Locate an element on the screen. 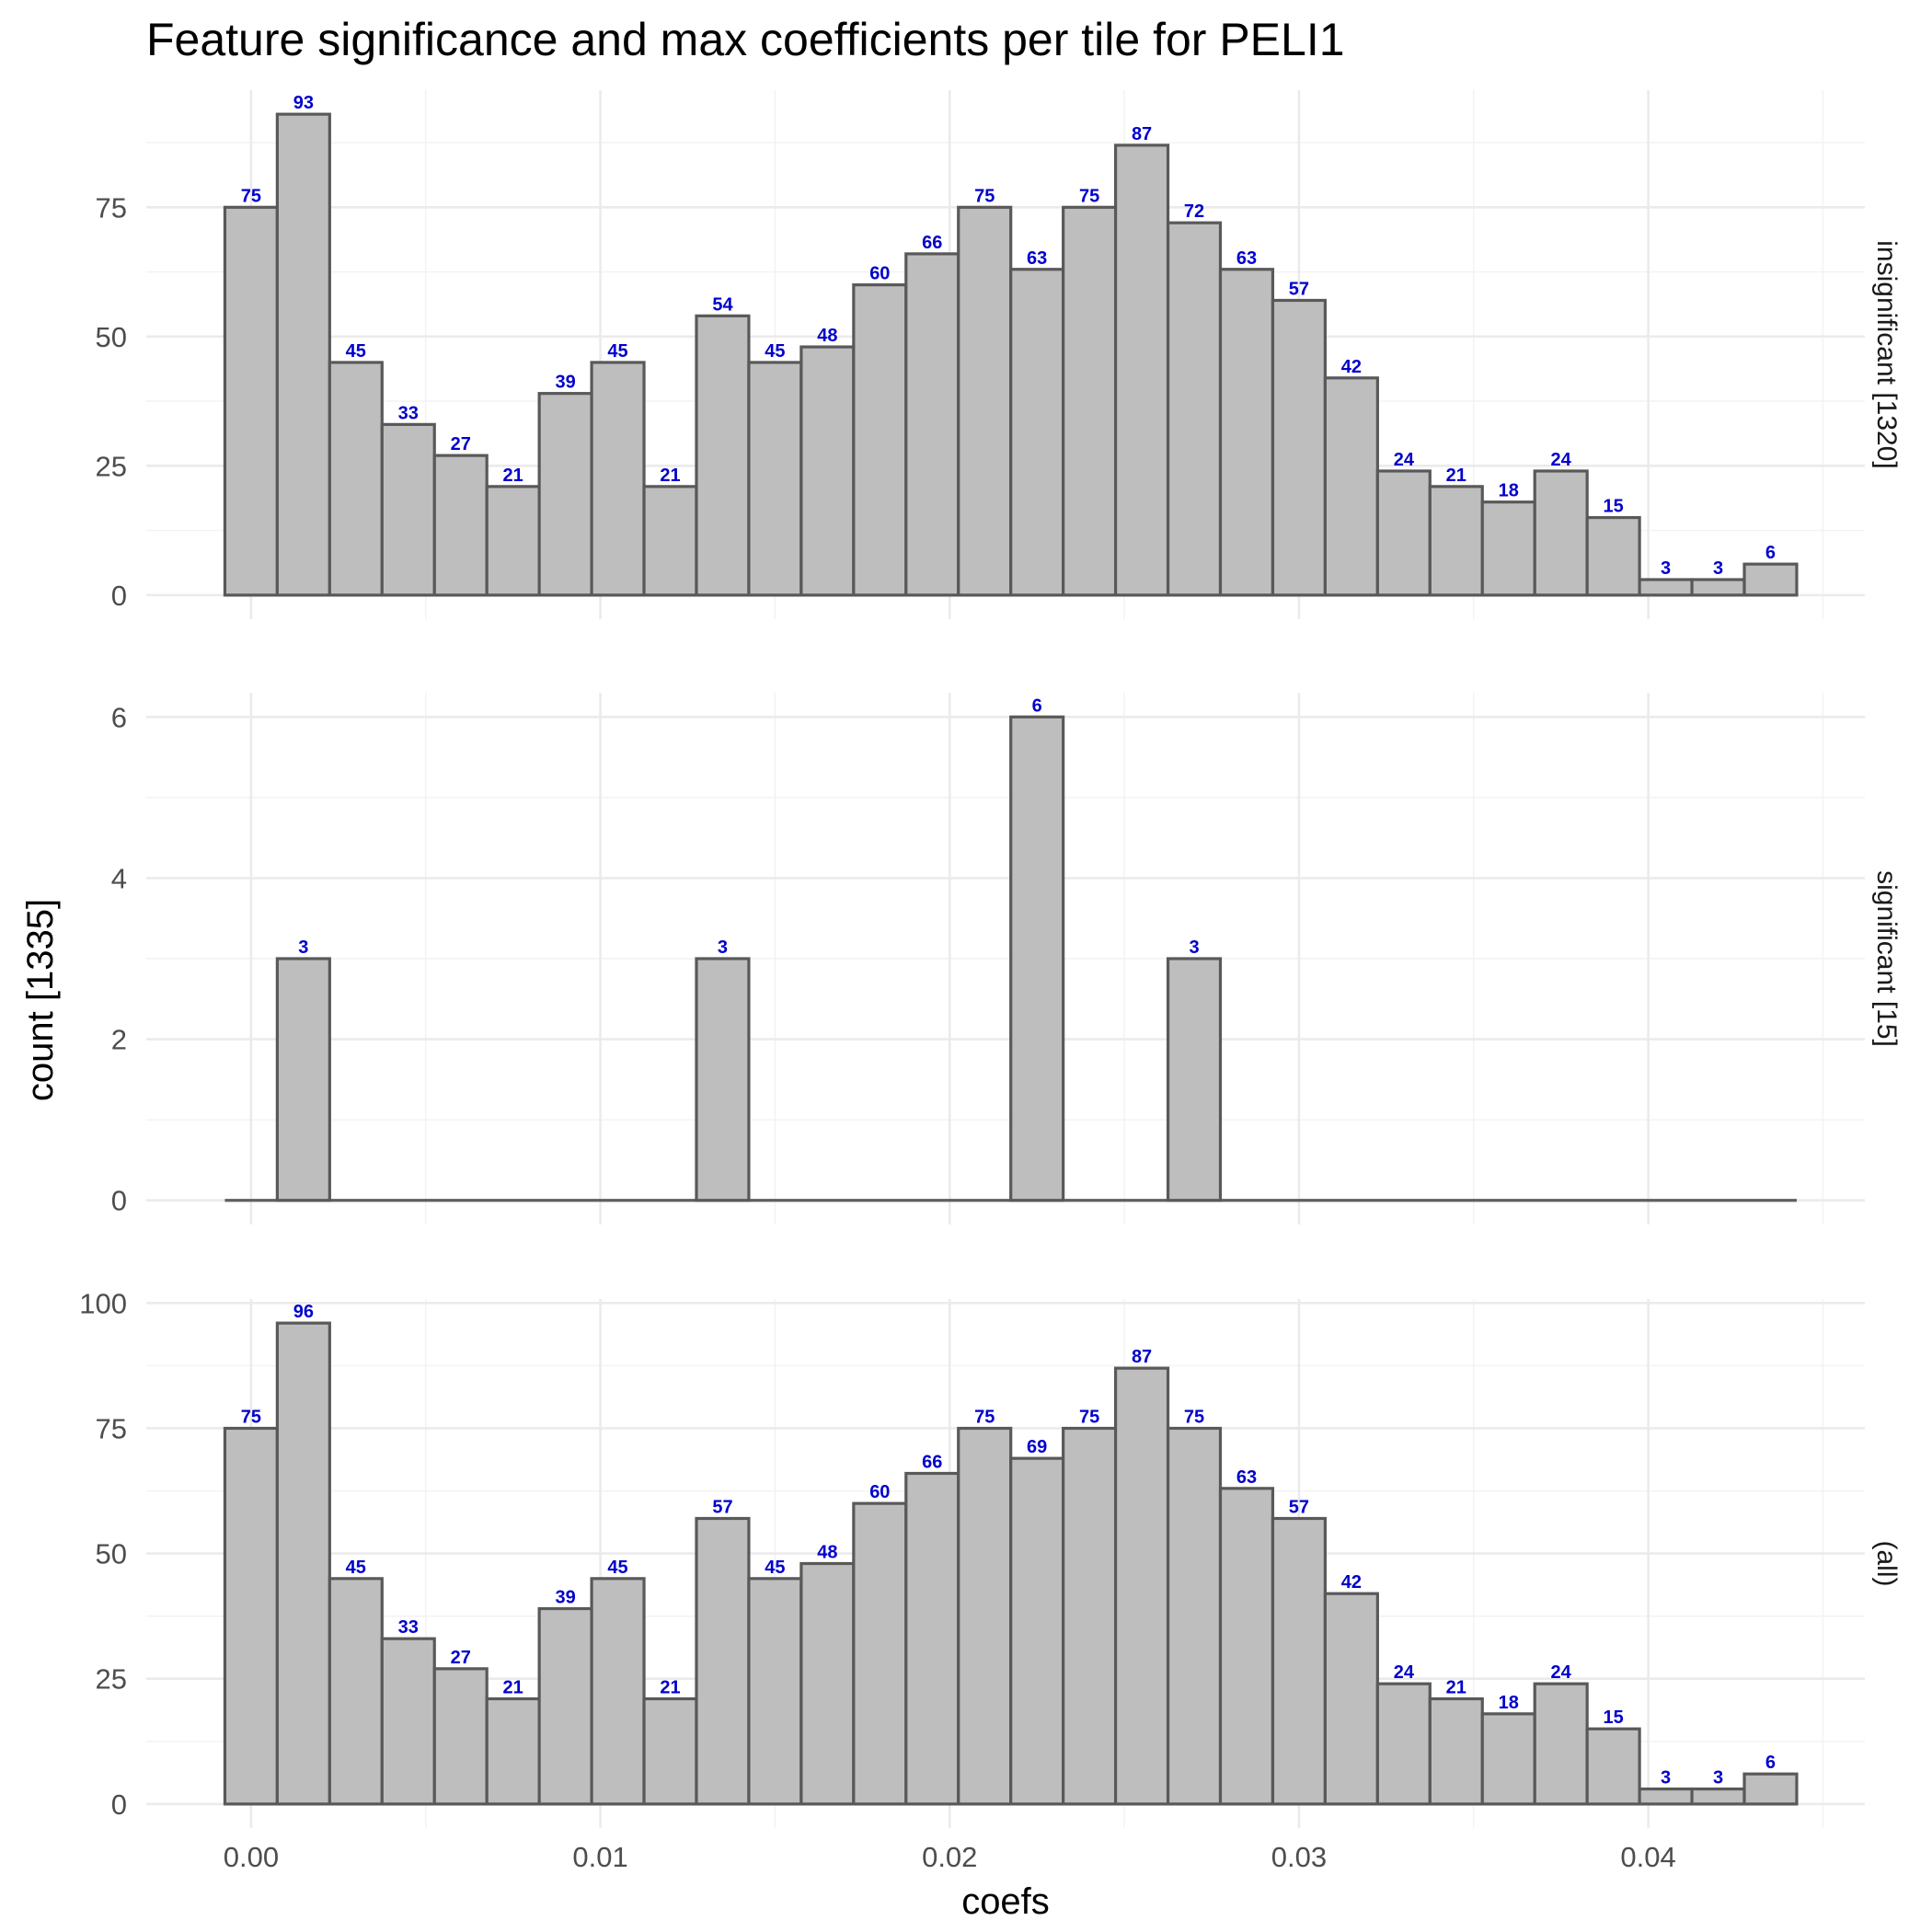 Image resolution: width=1932 pixels, height=1932 pixels. bar-data-label: 96 is located at coordinates (303, 1312).